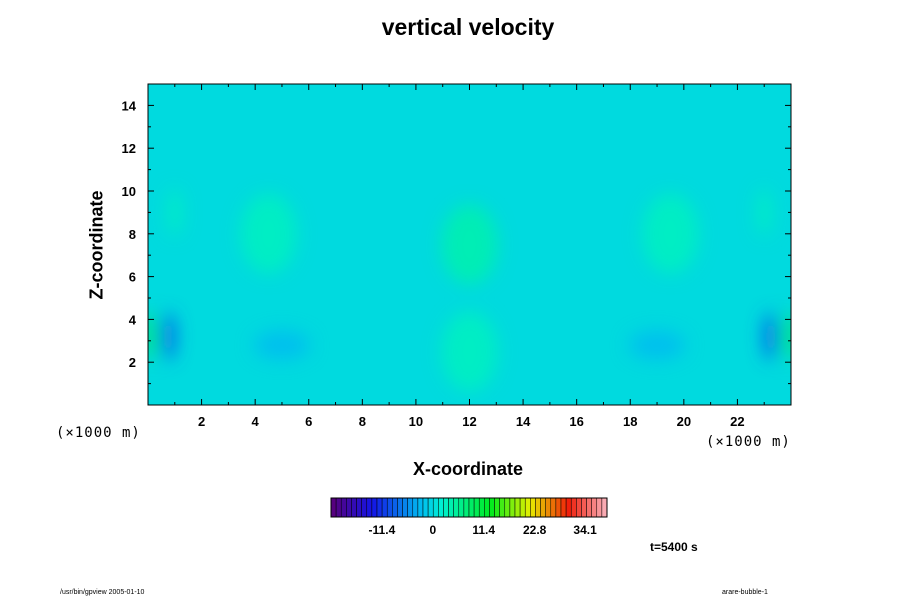 The image size is (900, 600). What do you see at coordinates (745, 592) in the screenshot?
I see `footer-dataset: arare-bubble-1` at bounding box center [745, 592].